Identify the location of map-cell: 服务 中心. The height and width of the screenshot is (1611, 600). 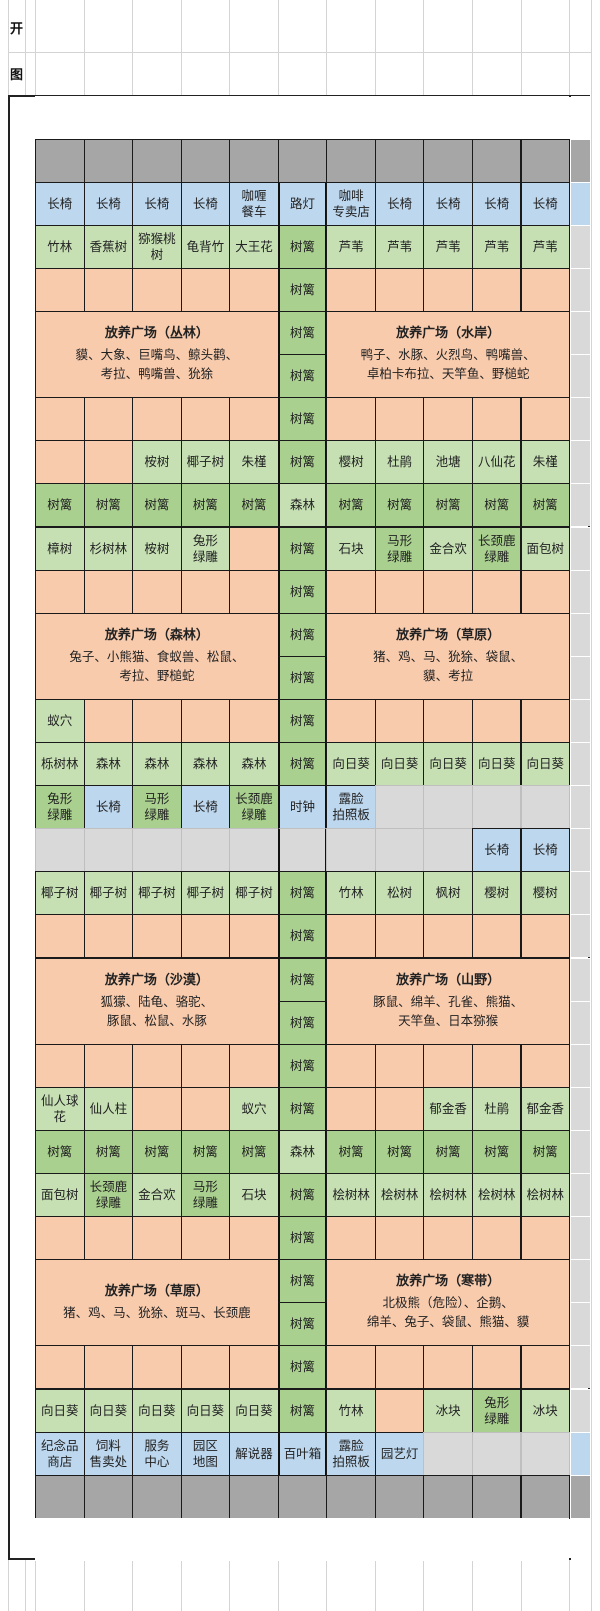
(157, 1453).